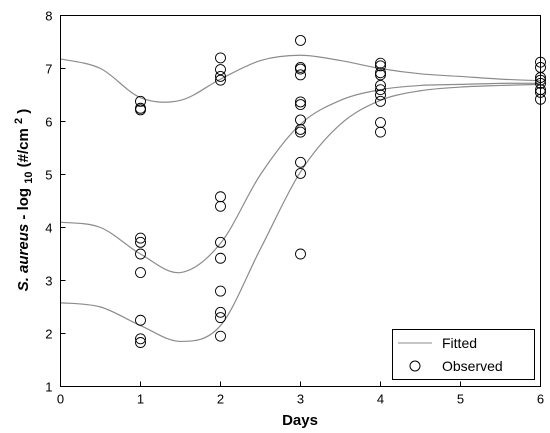 The image size is (550, 433). What do you see at coordinates (48, 334) in the screenshot?
I see `y-tick-label: 2` at bounding box center [48, 334].